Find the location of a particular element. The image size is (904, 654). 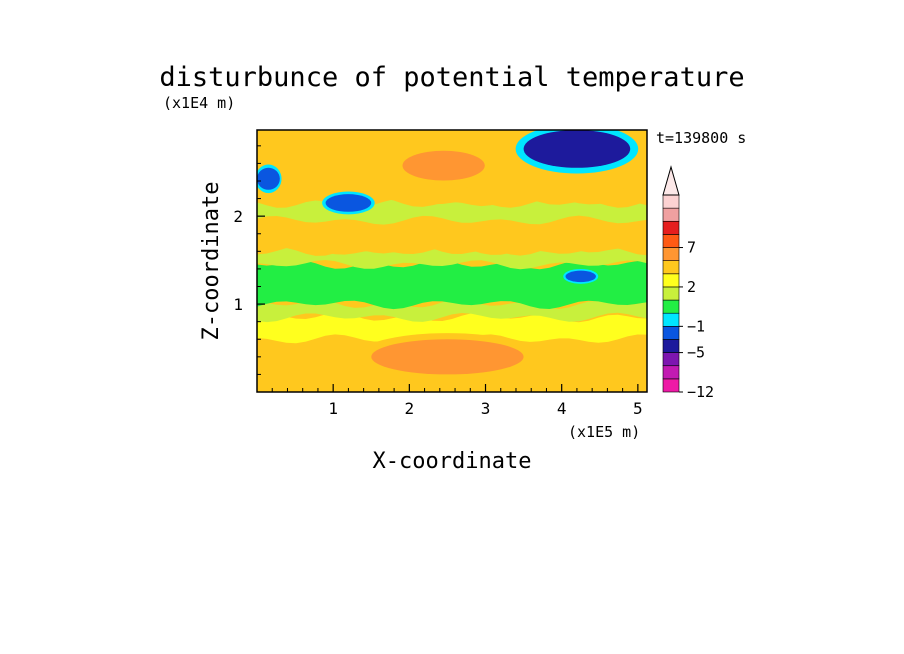

colorbar-tick-label: −5 is located at coordinates (696, 353).